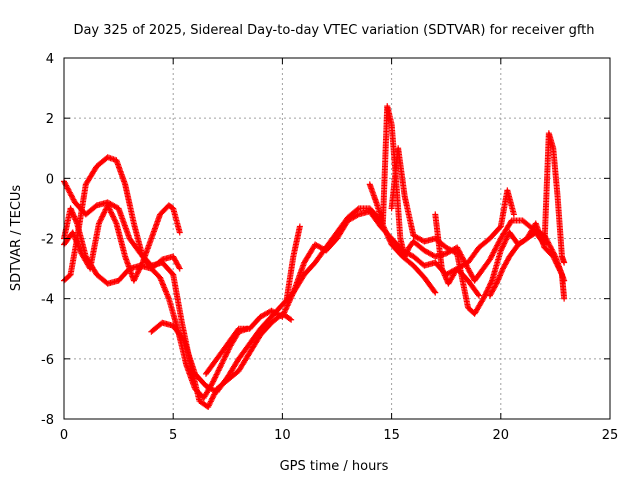  I want to click on y-axis-label: SDTVAR / TECUs, so click(16, 238).